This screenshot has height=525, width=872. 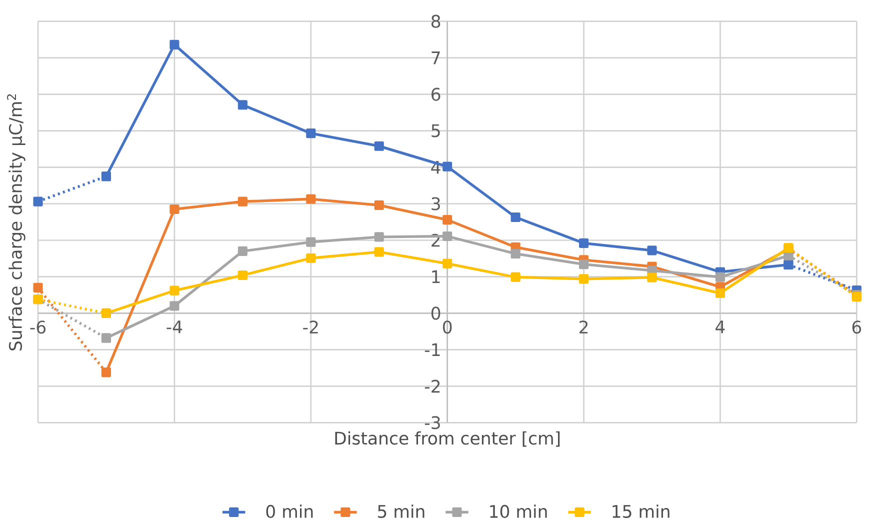 I want to click on x-tick-label: -4, so click(x=174, y=326).